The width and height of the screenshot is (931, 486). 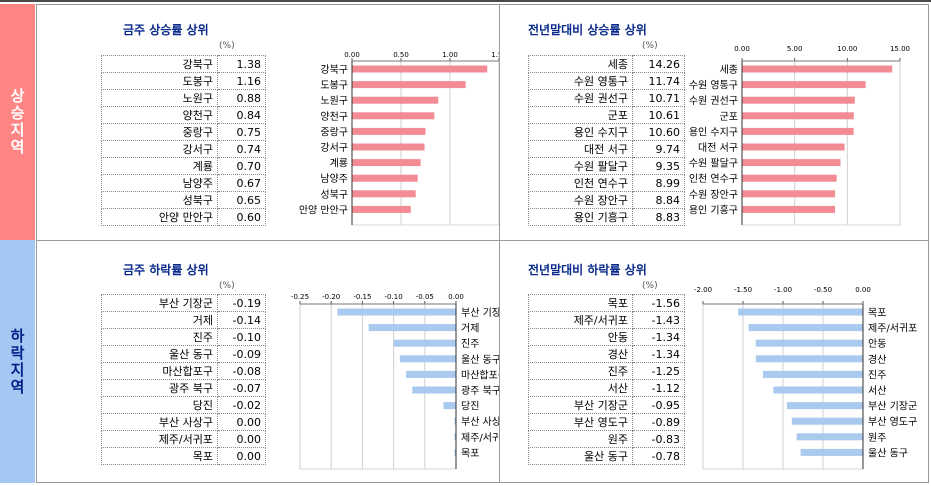 I want to click on side-label-falling: 하락지역, so click(x=17, y=361).